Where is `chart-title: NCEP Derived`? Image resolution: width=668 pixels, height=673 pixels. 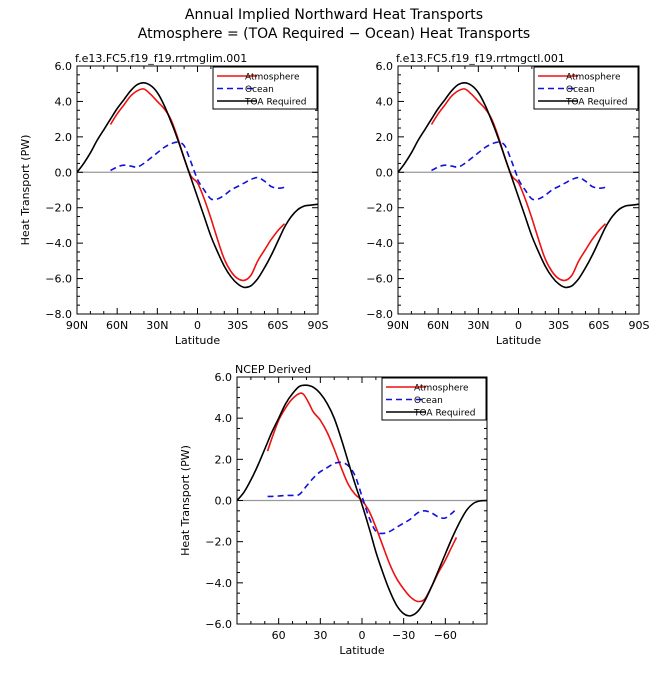
chart-title: NCEP Derived is located at coordinates (273, 369).